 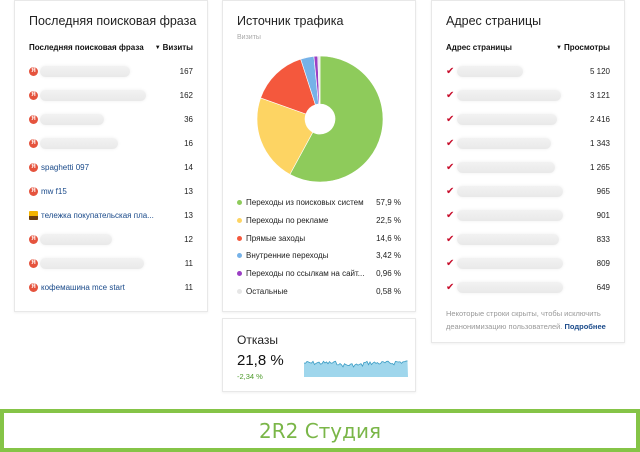 I want to click on table-row: ✔ 649, so click(x=528, y=293).